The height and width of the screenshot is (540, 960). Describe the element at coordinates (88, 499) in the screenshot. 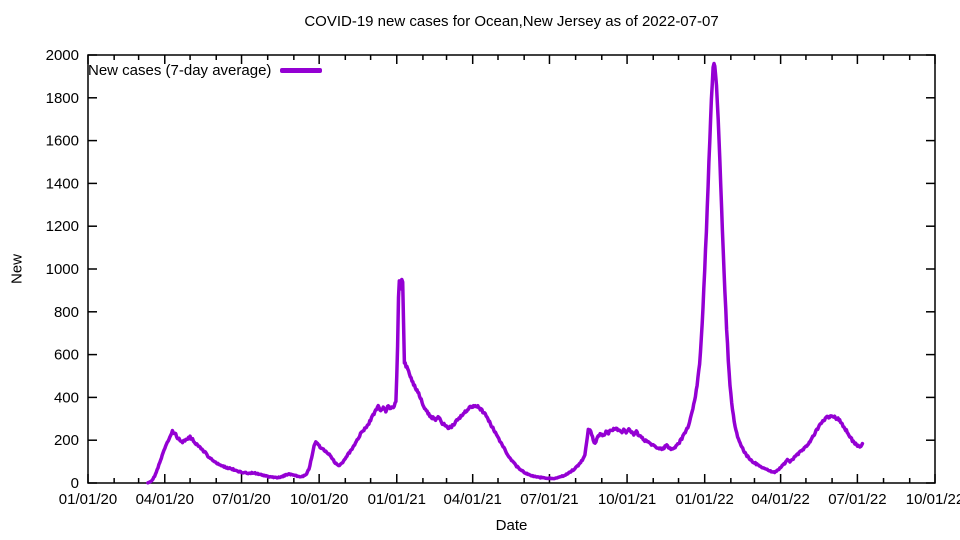

I see `x-tick-label: 01/01/20` at that location.